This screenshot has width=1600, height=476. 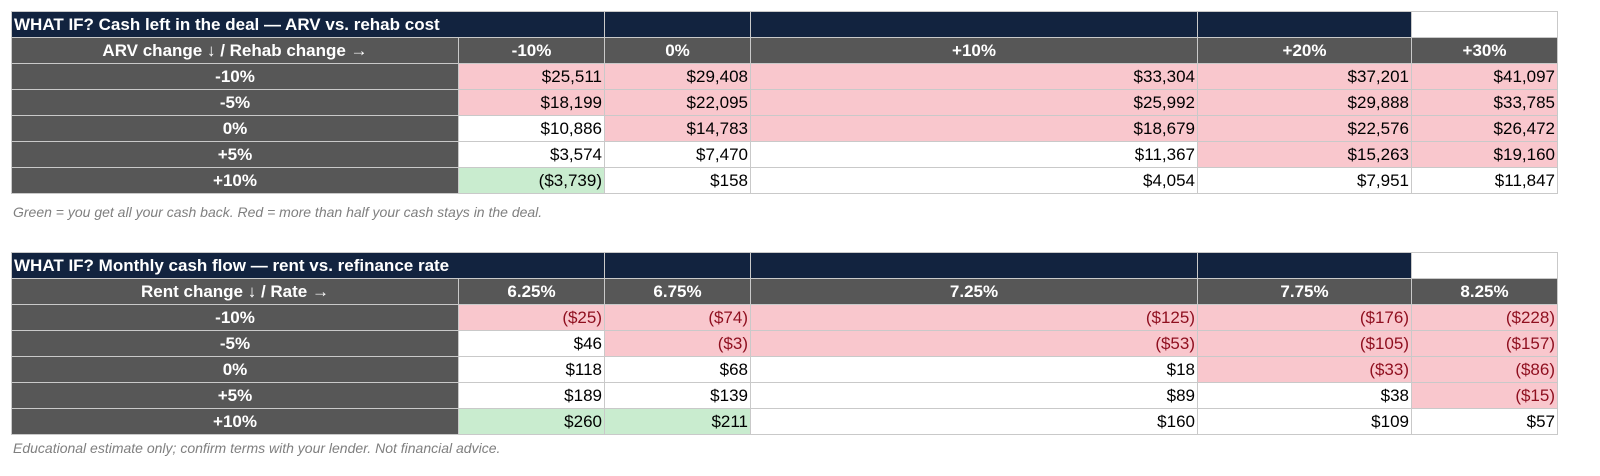 I want to click on value-cell: ($25), so click(x=531, y=317).